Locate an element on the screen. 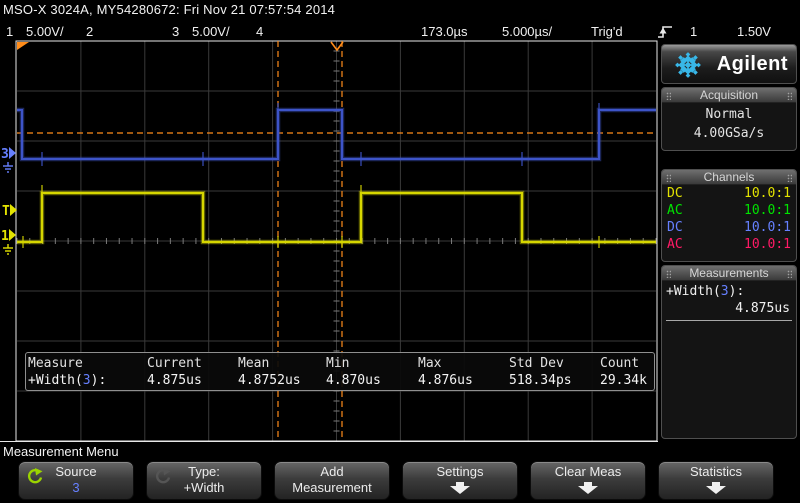 This screenshot has height=503, width=800. acquisition-mode: Normal is located at coordinates (729, 114).